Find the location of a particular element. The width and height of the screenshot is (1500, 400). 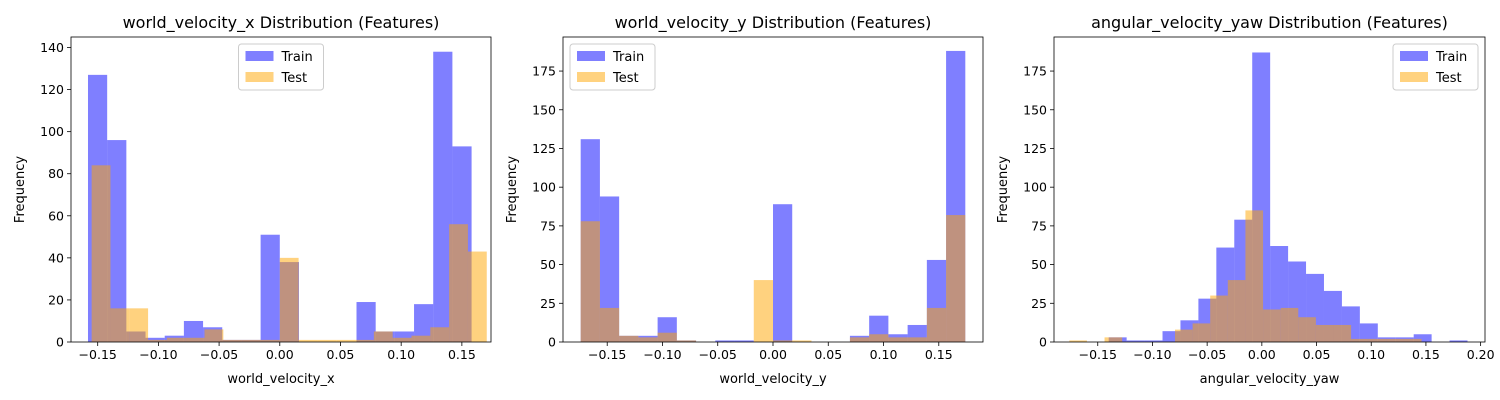

x-axis-label: world_velocity_y is located at coordinates (773, 379).